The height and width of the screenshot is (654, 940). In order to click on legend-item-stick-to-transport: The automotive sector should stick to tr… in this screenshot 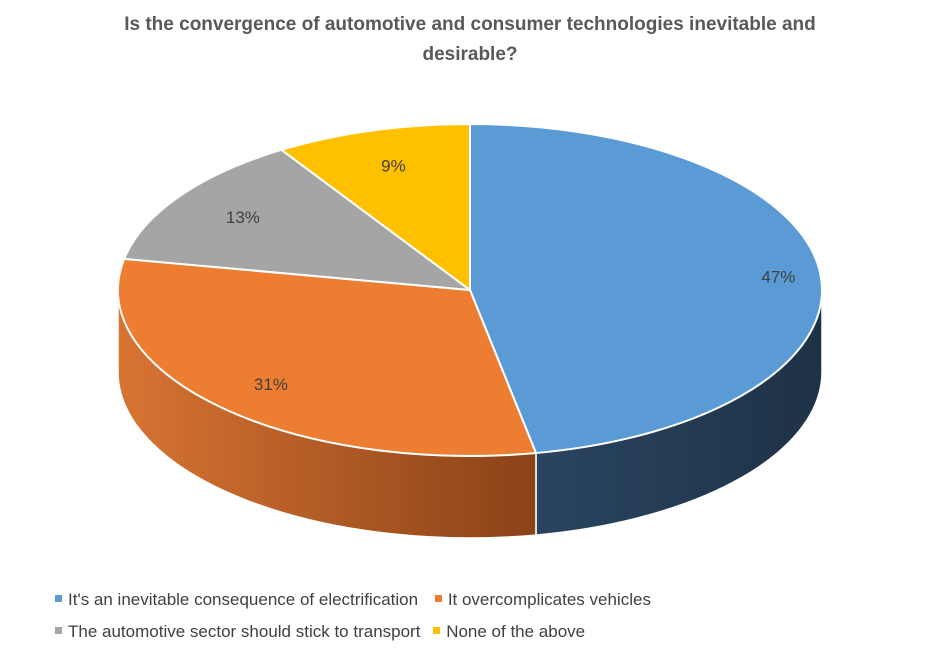, I will do `click(237, 632)`.